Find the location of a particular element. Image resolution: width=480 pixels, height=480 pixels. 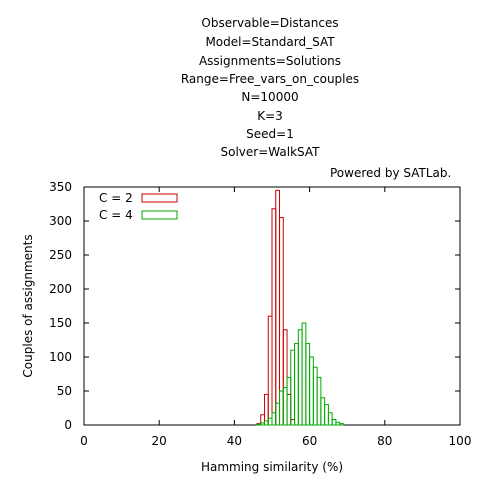

y-tick-label: 0 is located at coordinates (68, 425).